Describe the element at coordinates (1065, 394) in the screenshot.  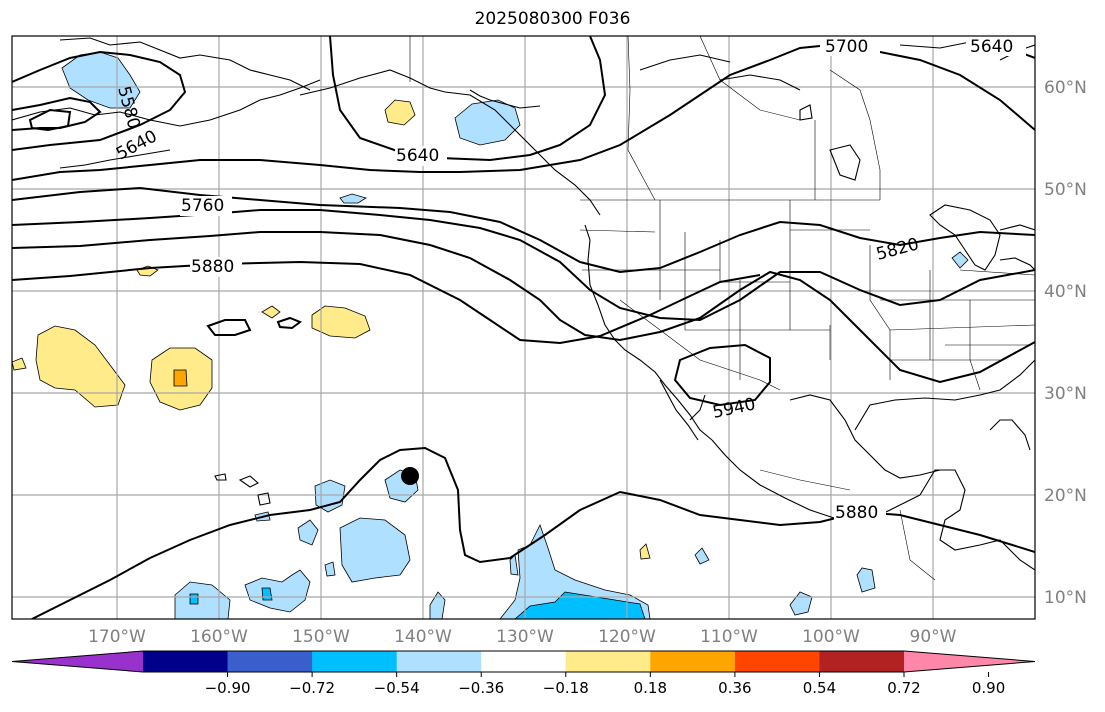
I see `latitude-label: 30°N` at that location.